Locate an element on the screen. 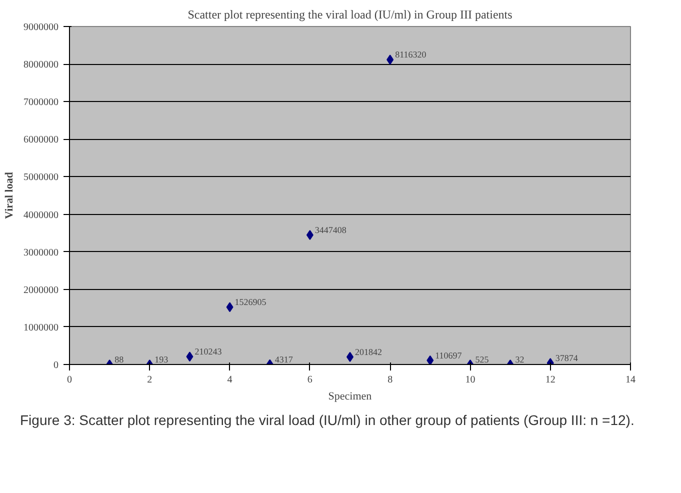 Image resolution: width=681 pixels, height=493 pixels. data-label: 210243 is located at coordinates (208, 351).